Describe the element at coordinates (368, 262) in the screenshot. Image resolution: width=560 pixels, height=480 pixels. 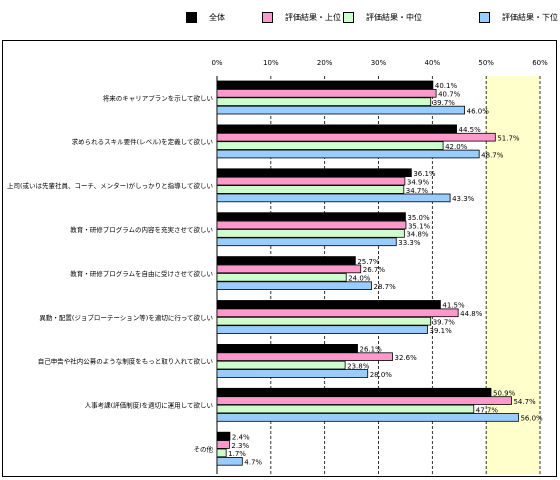
I see `data-label: 25.7%` at that location.